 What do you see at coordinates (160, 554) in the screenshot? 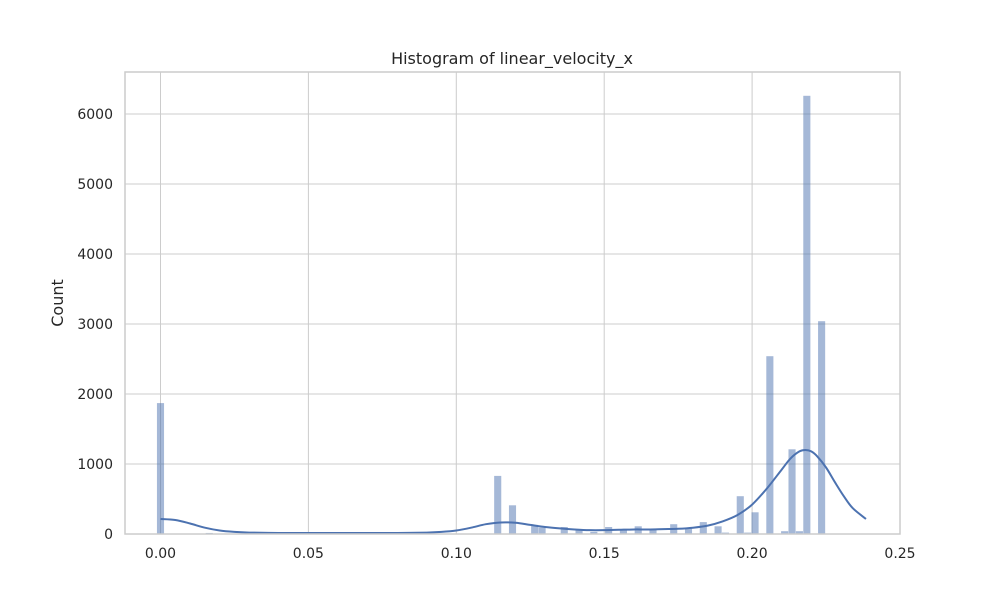
I see `x-tick-label: 0.00` at bounding box center [160, 554].